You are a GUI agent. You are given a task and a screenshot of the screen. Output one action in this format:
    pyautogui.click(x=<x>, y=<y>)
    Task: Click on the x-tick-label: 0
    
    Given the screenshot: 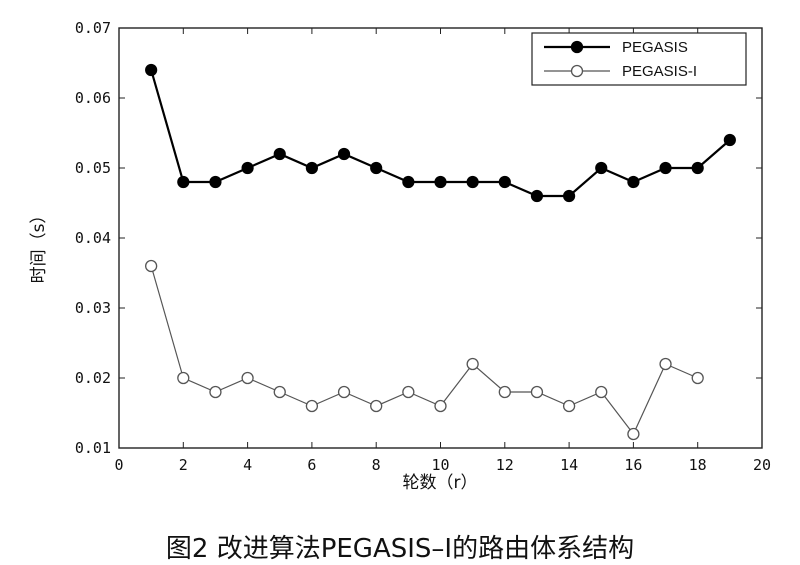 What is the action you would take?
    pyautogui.click(x=118, y=465)
    